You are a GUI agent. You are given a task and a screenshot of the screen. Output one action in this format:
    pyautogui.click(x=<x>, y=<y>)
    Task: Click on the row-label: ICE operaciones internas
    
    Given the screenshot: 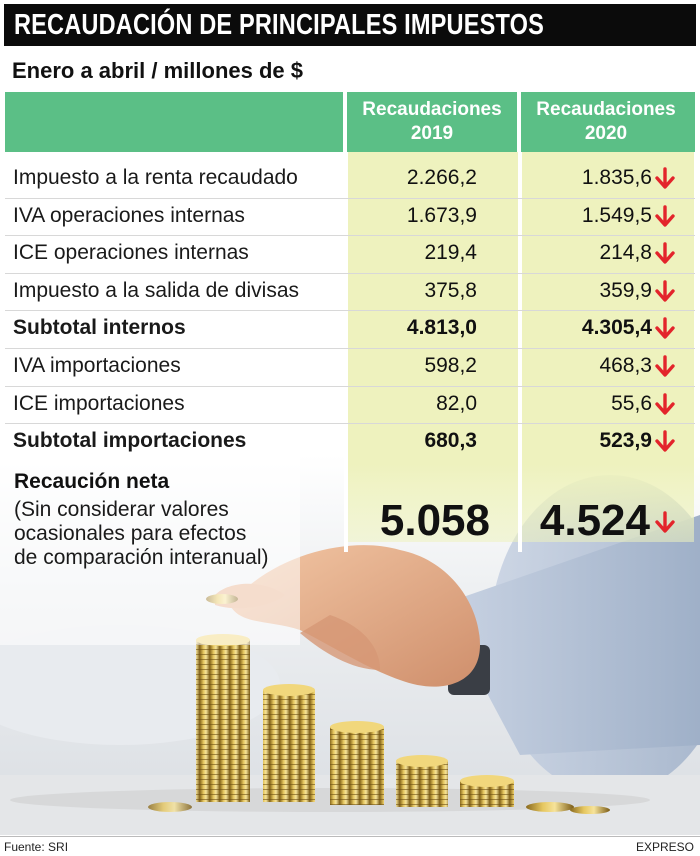 What is the action you would take?
    pyautogui.click(x=131, y=253)
    